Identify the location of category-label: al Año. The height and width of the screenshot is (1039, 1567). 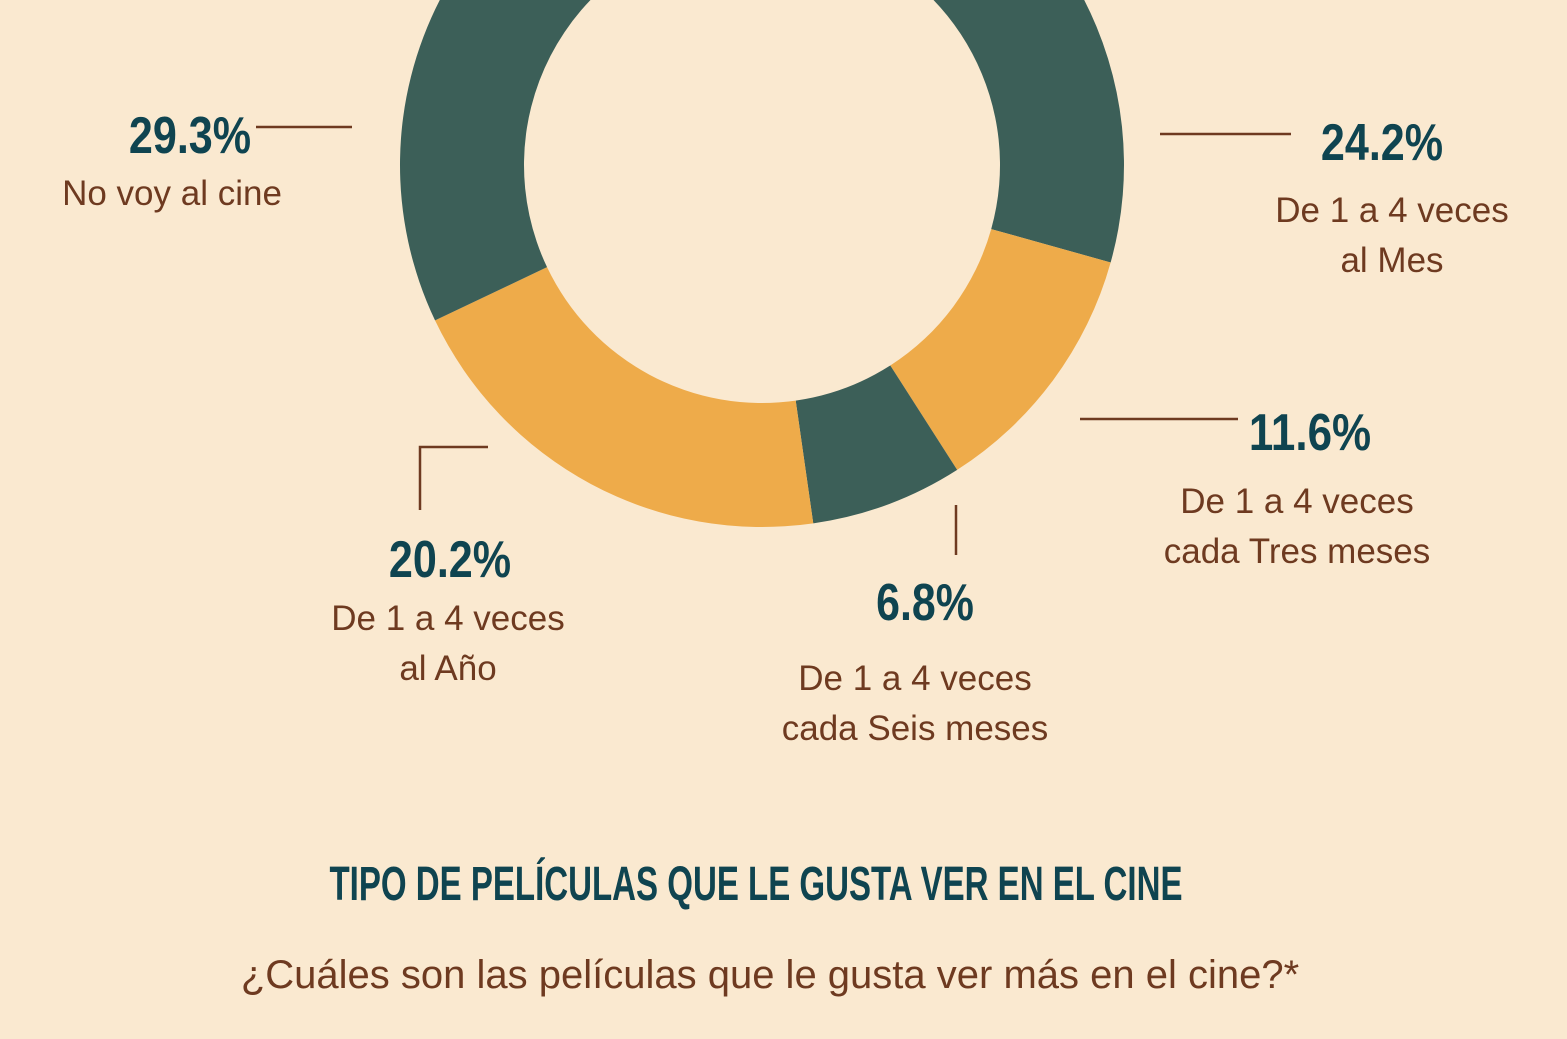
(447, 668).